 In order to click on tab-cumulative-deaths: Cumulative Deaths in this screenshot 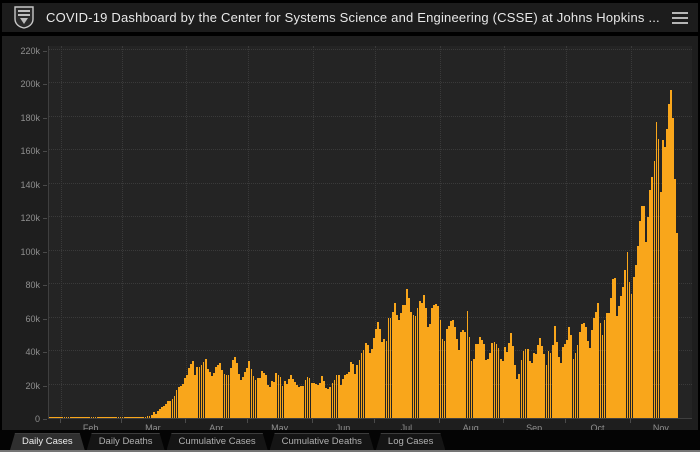, I will do `click(322, 441)`.